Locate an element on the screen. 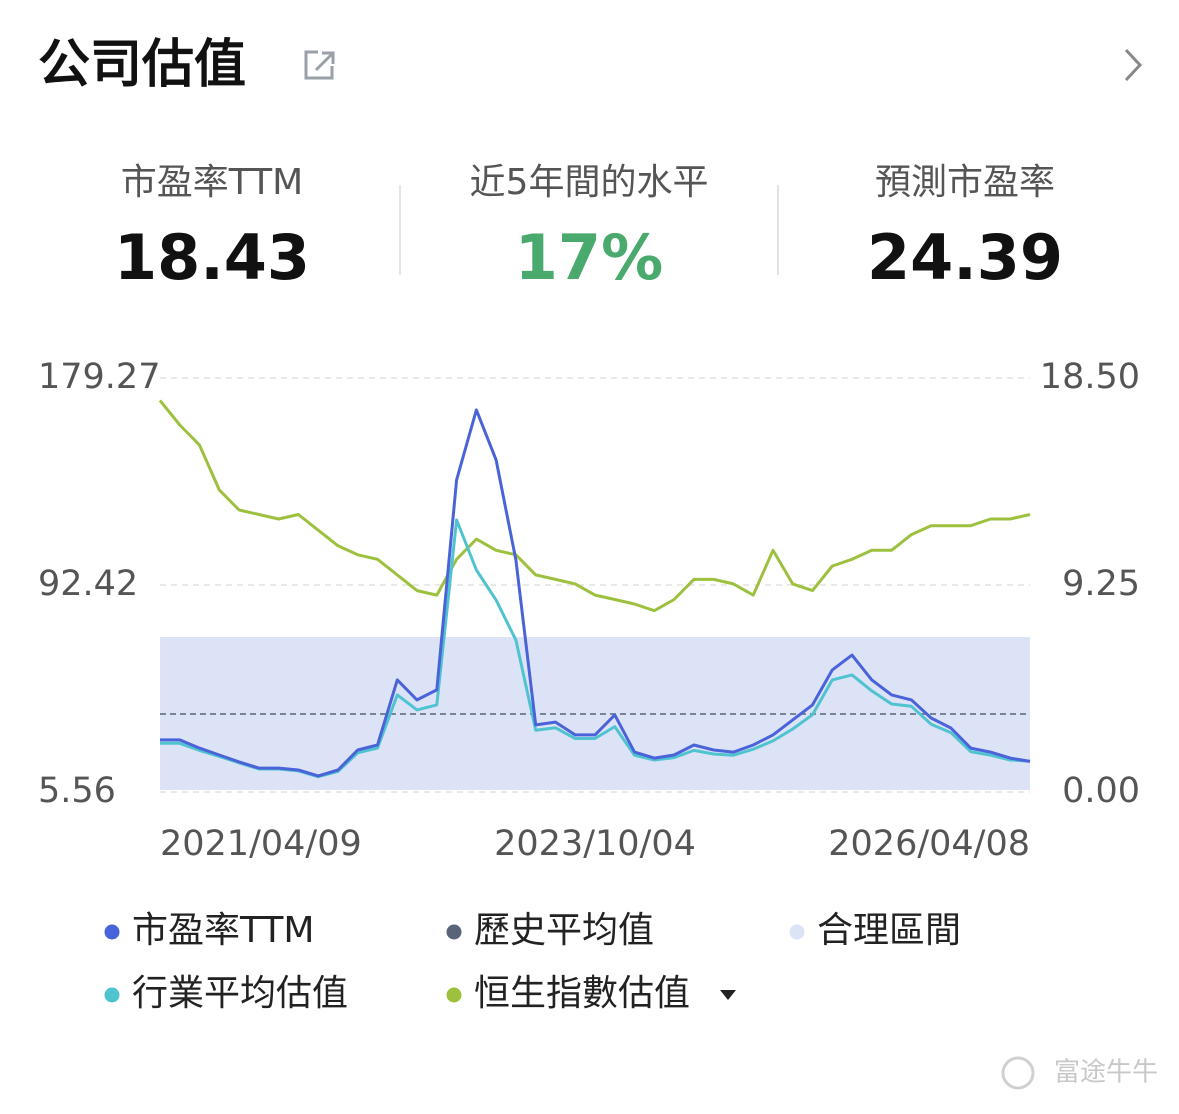 The height and width of the screenshot is (1114, 1179). share-icon-box is located at coordinates (319, 65).